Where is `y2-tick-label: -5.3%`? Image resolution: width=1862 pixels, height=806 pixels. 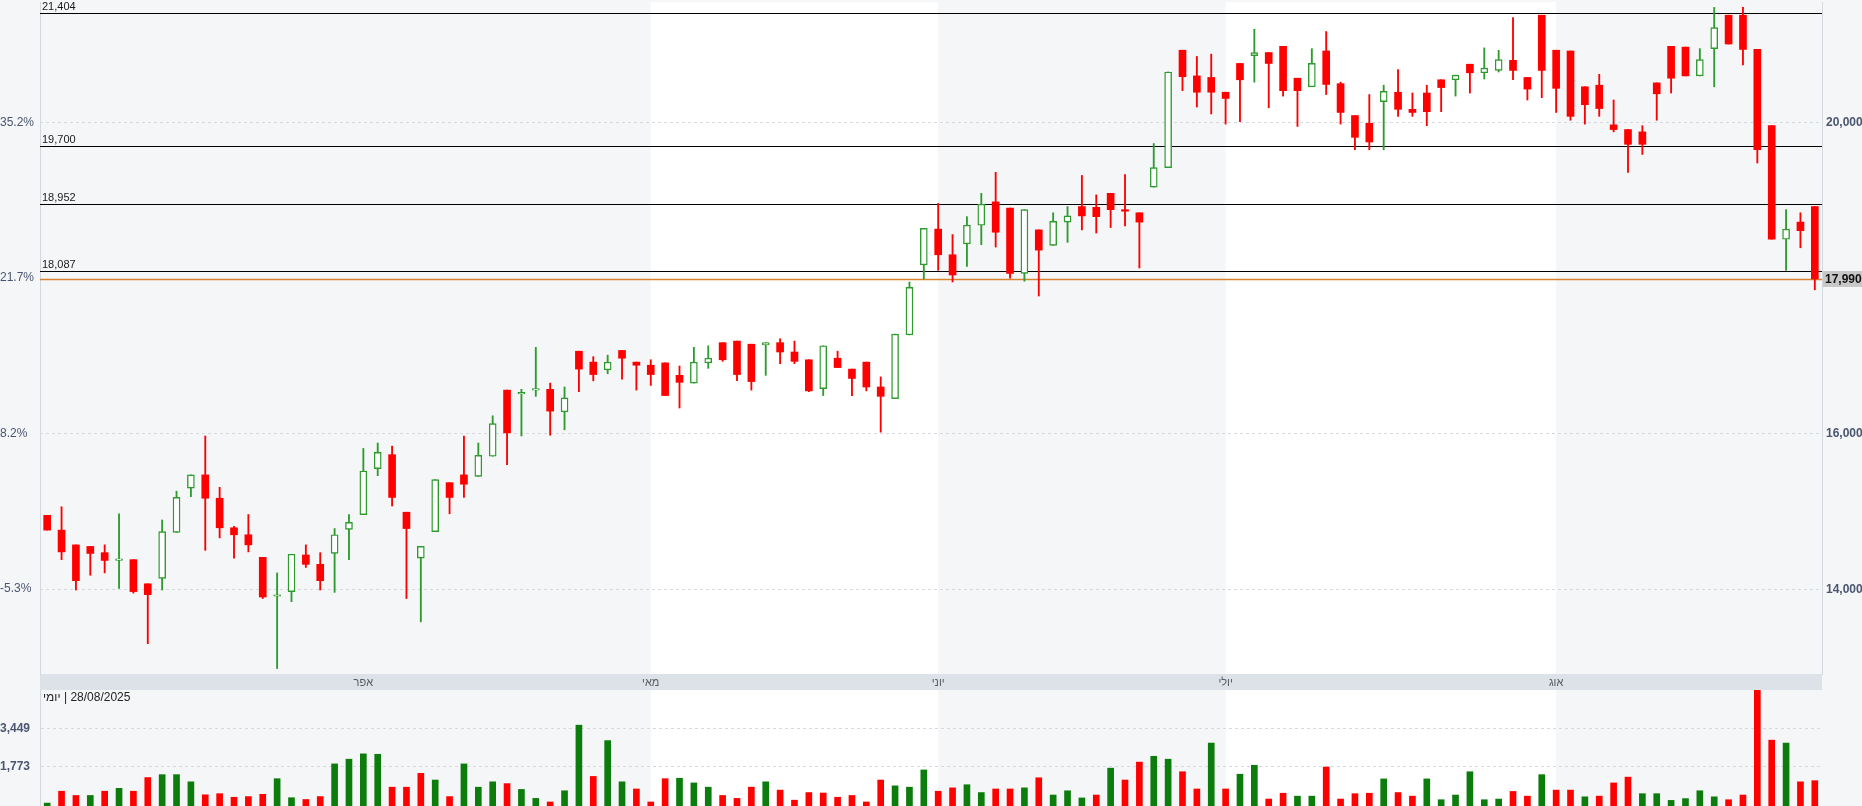
y2-tick-label: -5.3% is located at coordinates (16, 588).